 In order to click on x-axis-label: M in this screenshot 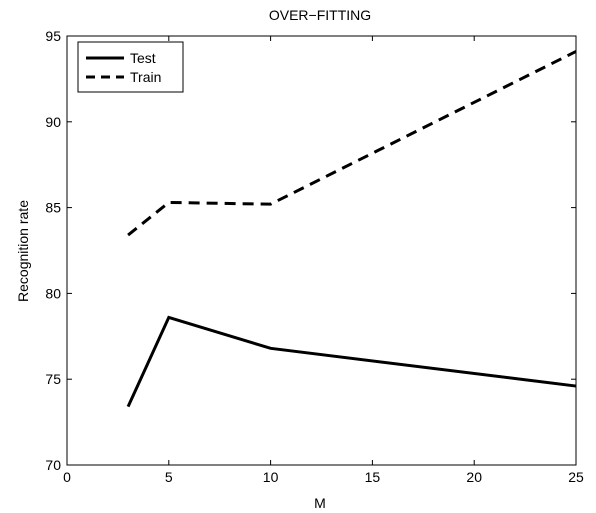, I will do `click(320, 503)`.